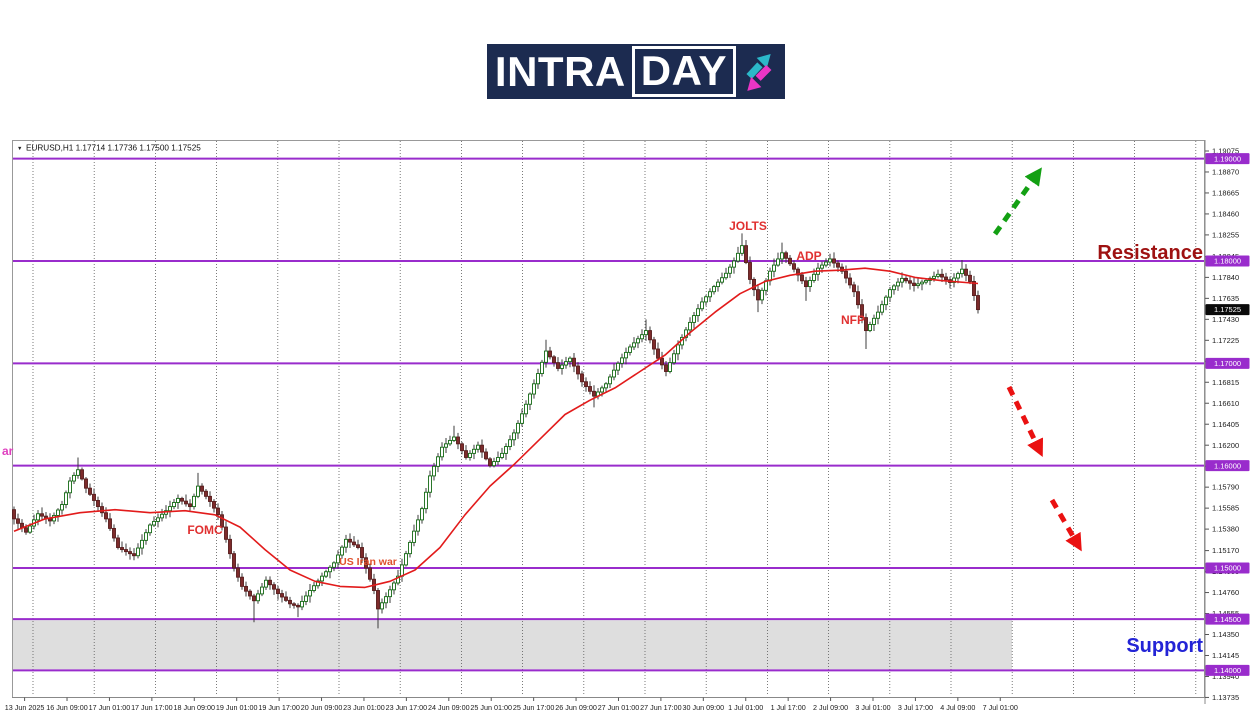 The width and height of the screenshot is (1250, 716). I want to click on time-tick-label: 17 Jun 17:00, so click(152, 707).